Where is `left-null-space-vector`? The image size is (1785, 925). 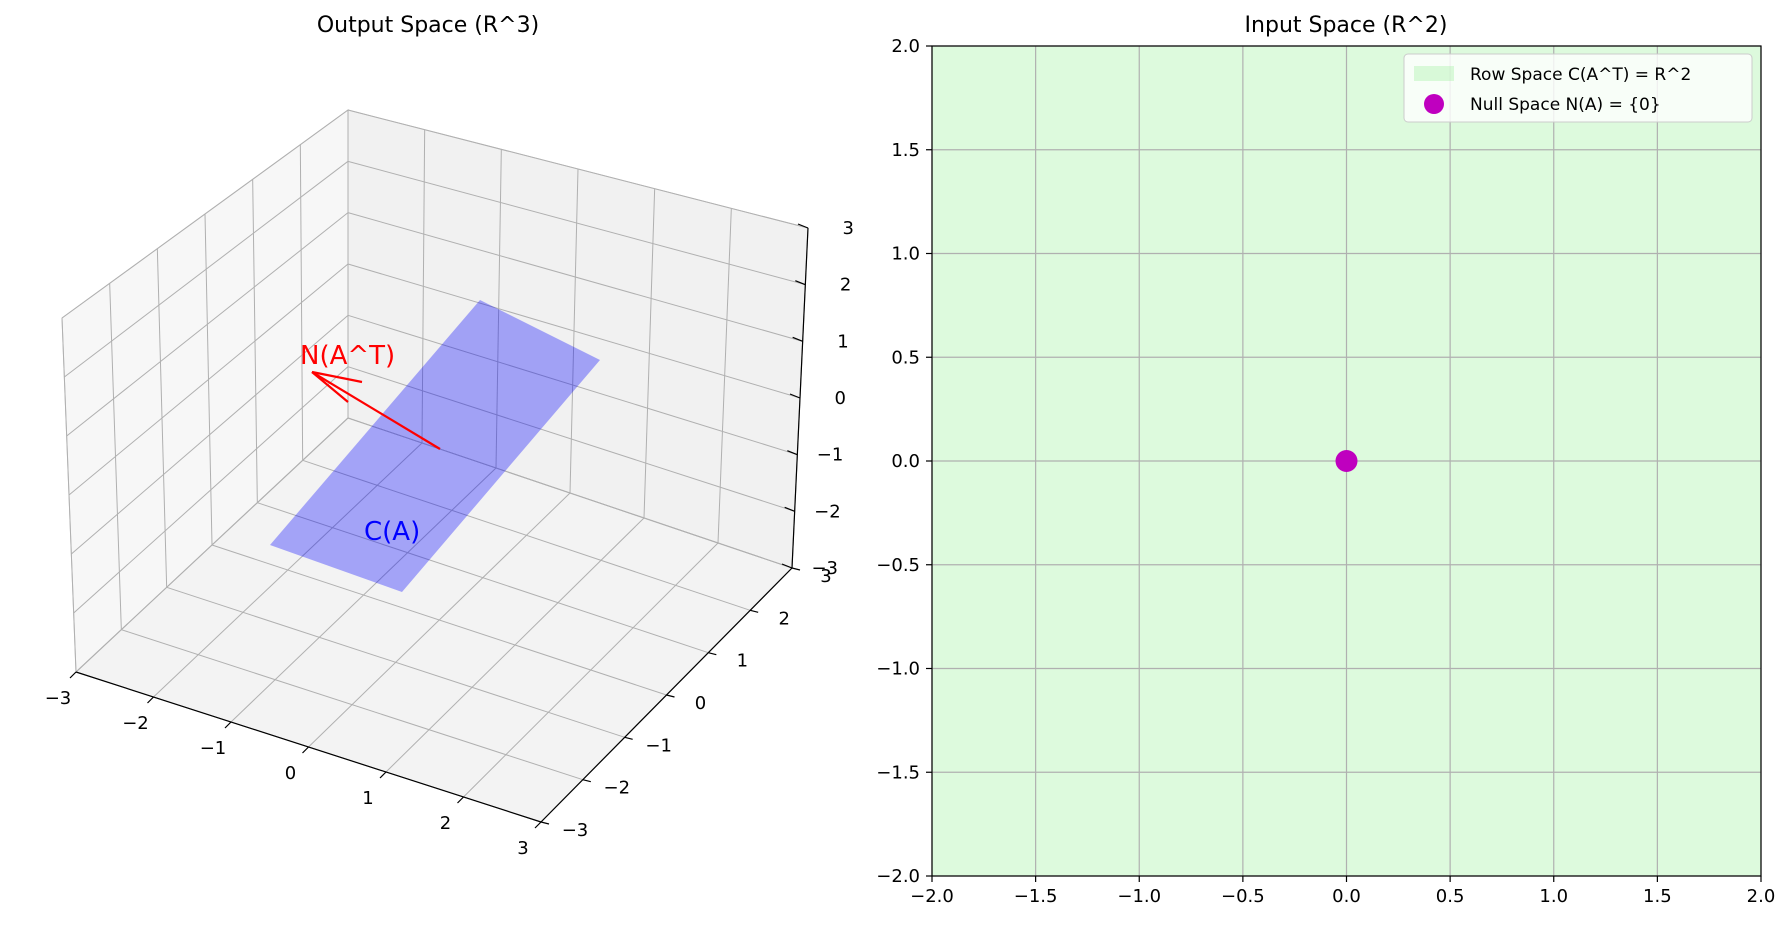
left-null-space-vector is located at coordinates (376, 410).